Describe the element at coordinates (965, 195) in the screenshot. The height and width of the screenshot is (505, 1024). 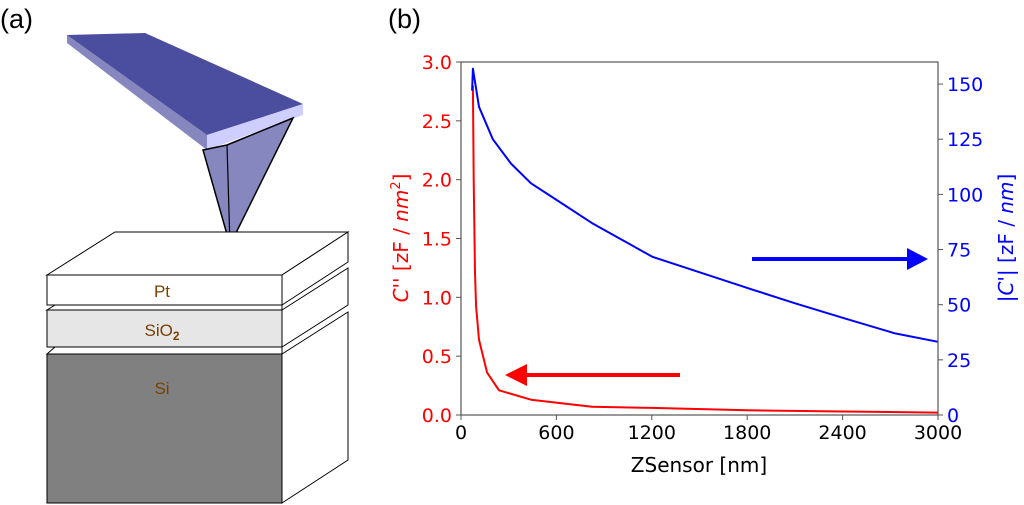
I see `y-right-tick-label: 100` at that location.